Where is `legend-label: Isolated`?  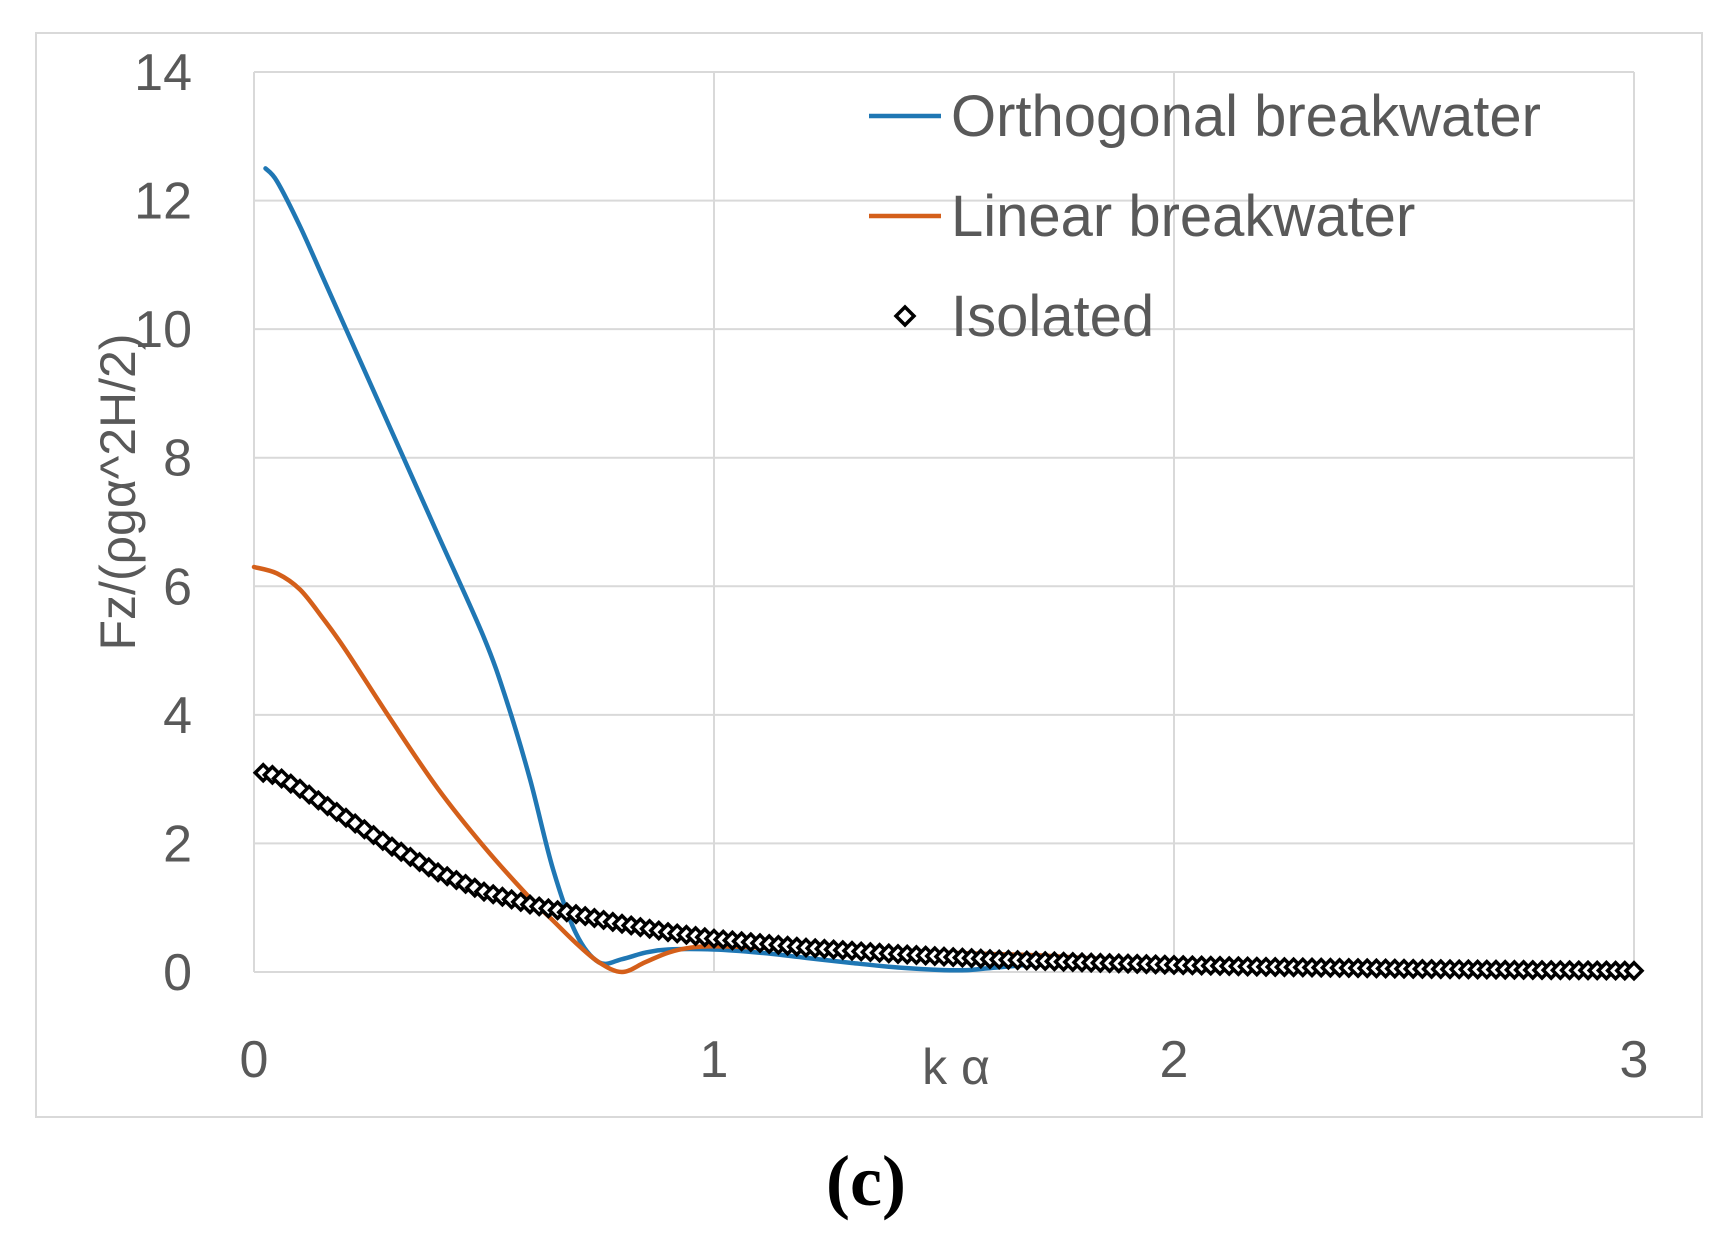 legend-label: Isolated is located at coordinates (1052, 316).